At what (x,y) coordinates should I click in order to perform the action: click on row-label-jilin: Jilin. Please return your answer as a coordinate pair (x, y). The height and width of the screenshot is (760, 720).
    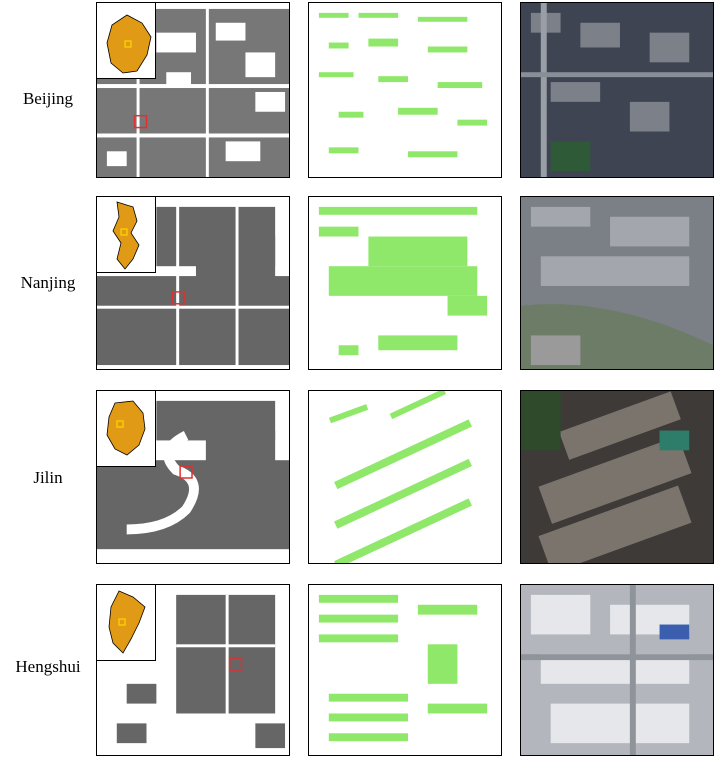
    Looking at the image, I should click on (48, 477).